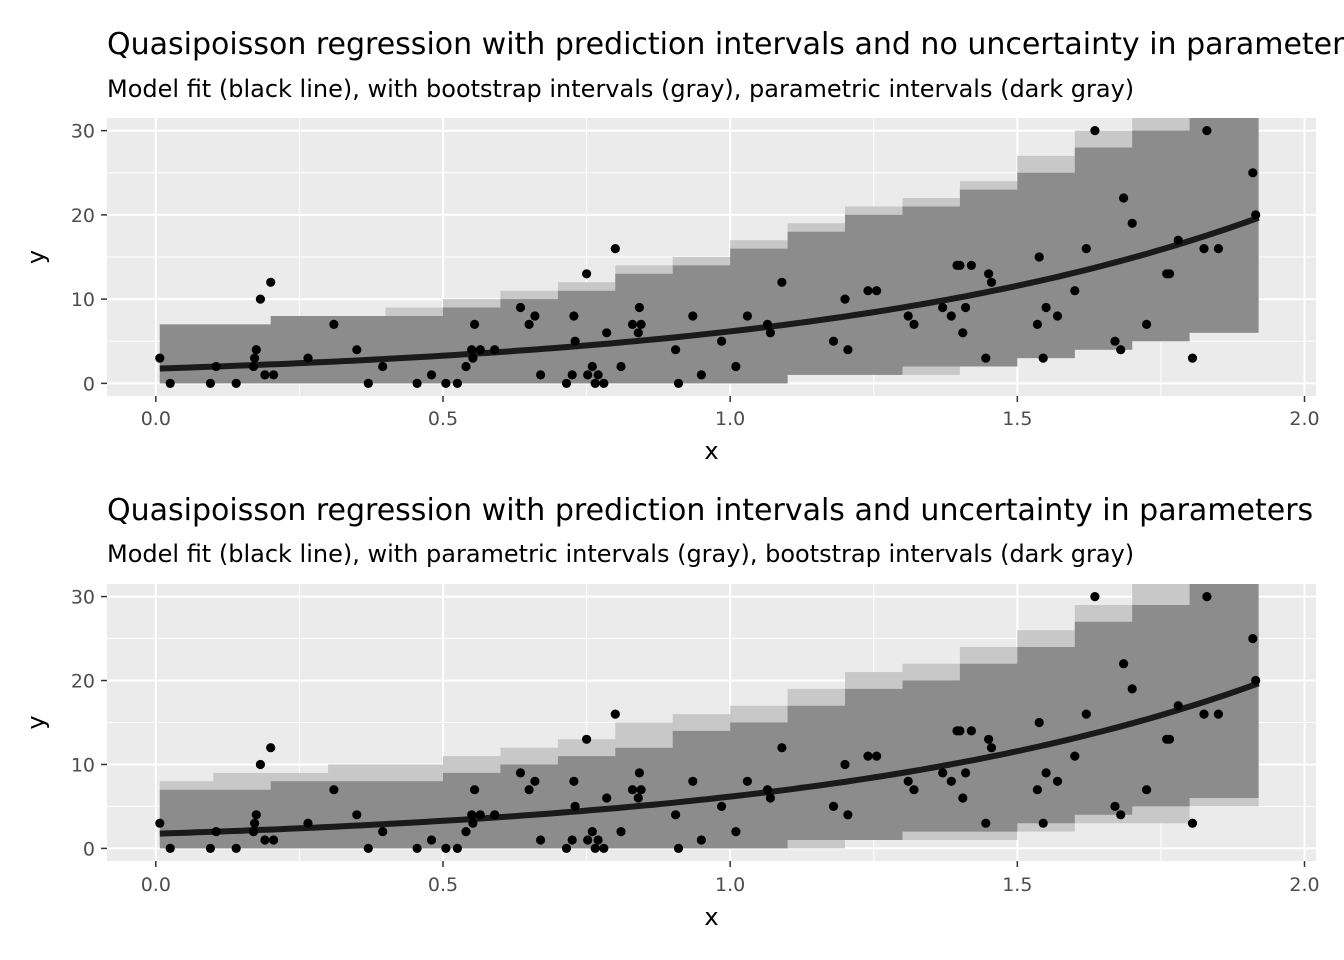  I want to click on y-tick-label: 30, so click(83, 598).